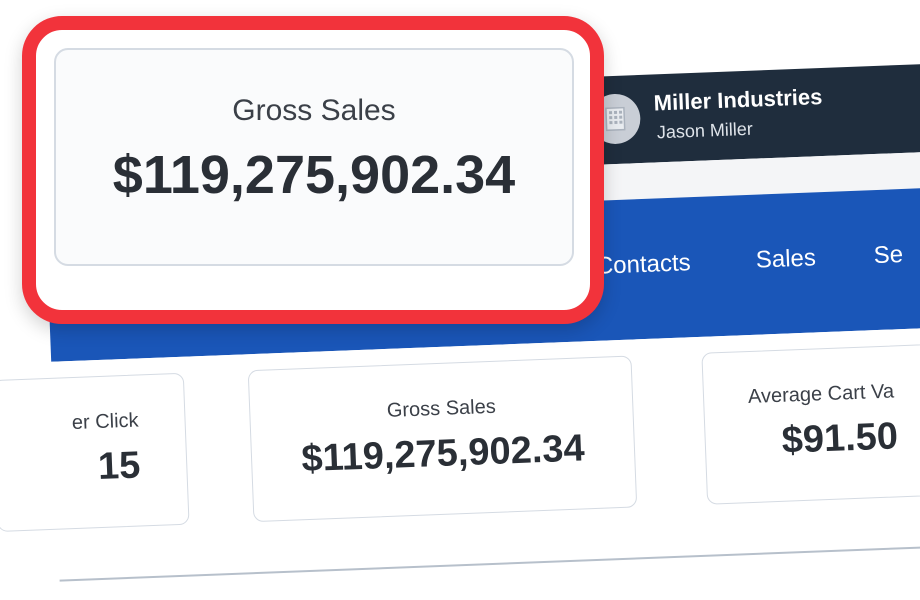 The height and width of the screenshot is (600, 920). What do you see at coordinates (314, 110) in the screenshot?
I see `callout-label: Gross Sales` at bounding box center [314, 110].